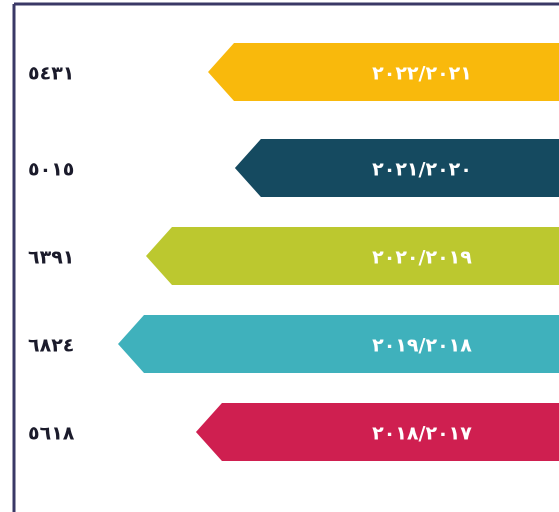  I want to click on category-label: ٢٠١٩/٢٠١٨, so click(422, 346).